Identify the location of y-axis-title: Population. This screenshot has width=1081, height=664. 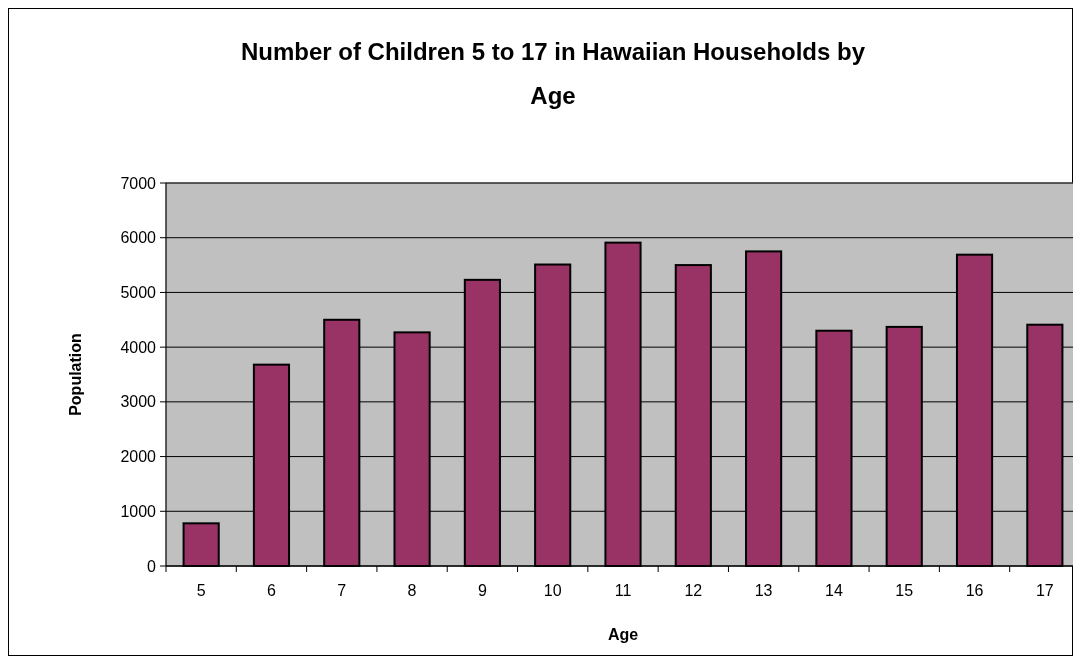
(75, 374).